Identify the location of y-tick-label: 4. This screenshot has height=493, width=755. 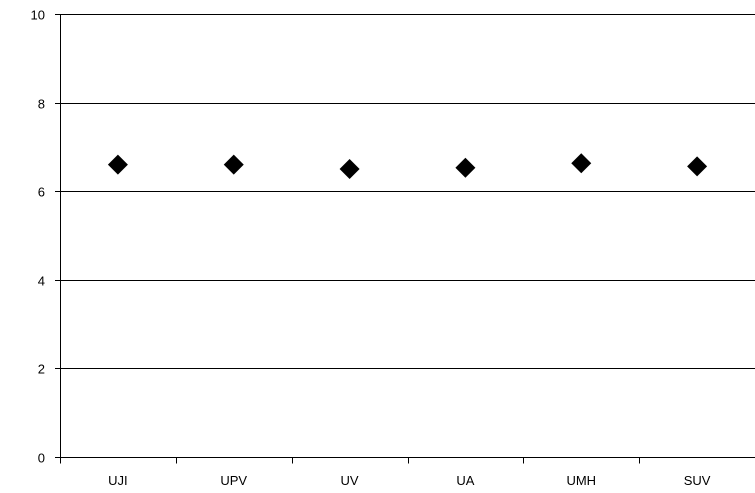
(41, 281).